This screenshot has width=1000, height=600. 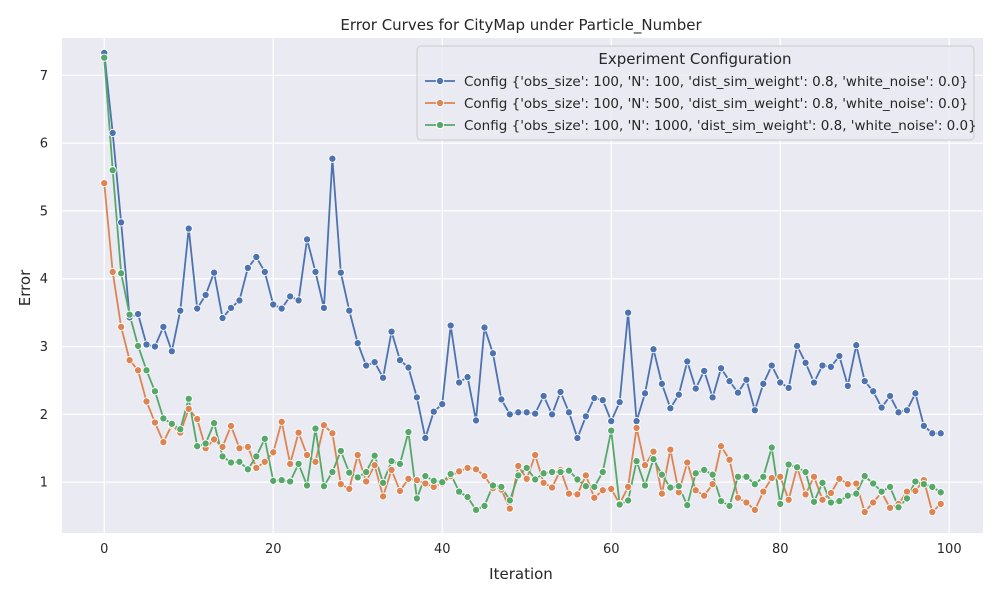 I want to click on x-tick-labels: 0 20 40 60 80 100, so click(x=531, y=549).